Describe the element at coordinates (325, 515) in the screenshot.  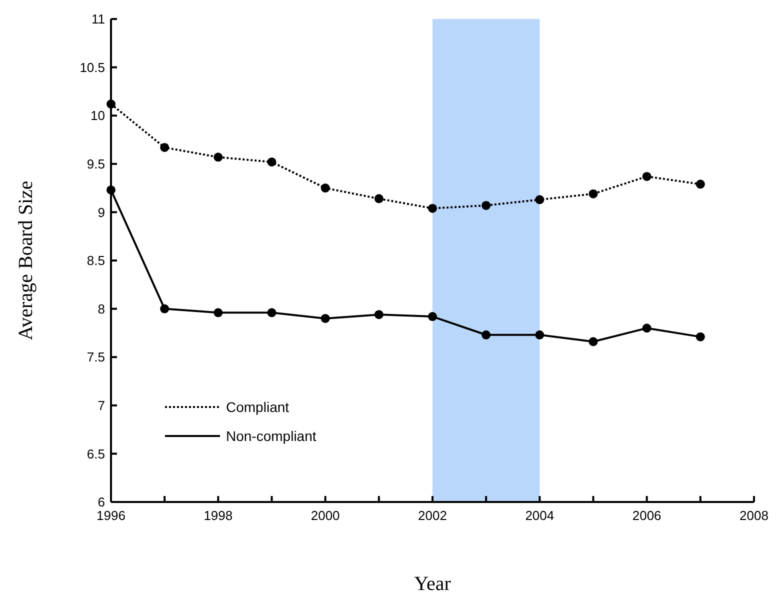
I see `x-tick-label: 2000` at that location.